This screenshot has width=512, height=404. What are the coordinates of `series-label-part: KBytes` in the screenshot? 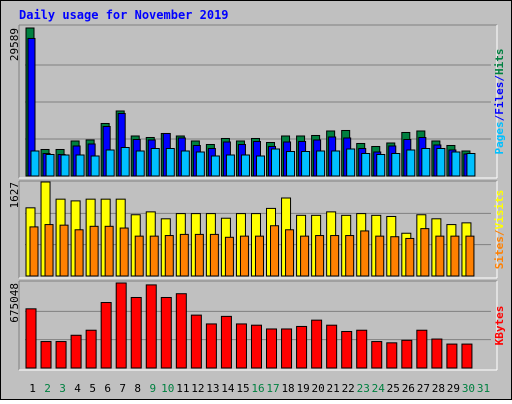 It's located at (499, 326).